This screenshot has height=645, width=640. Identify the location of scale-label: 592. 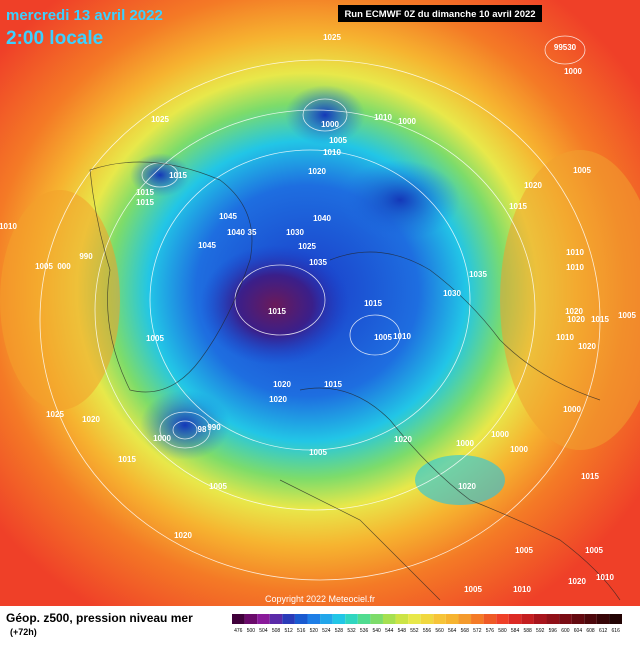
(540, 631).